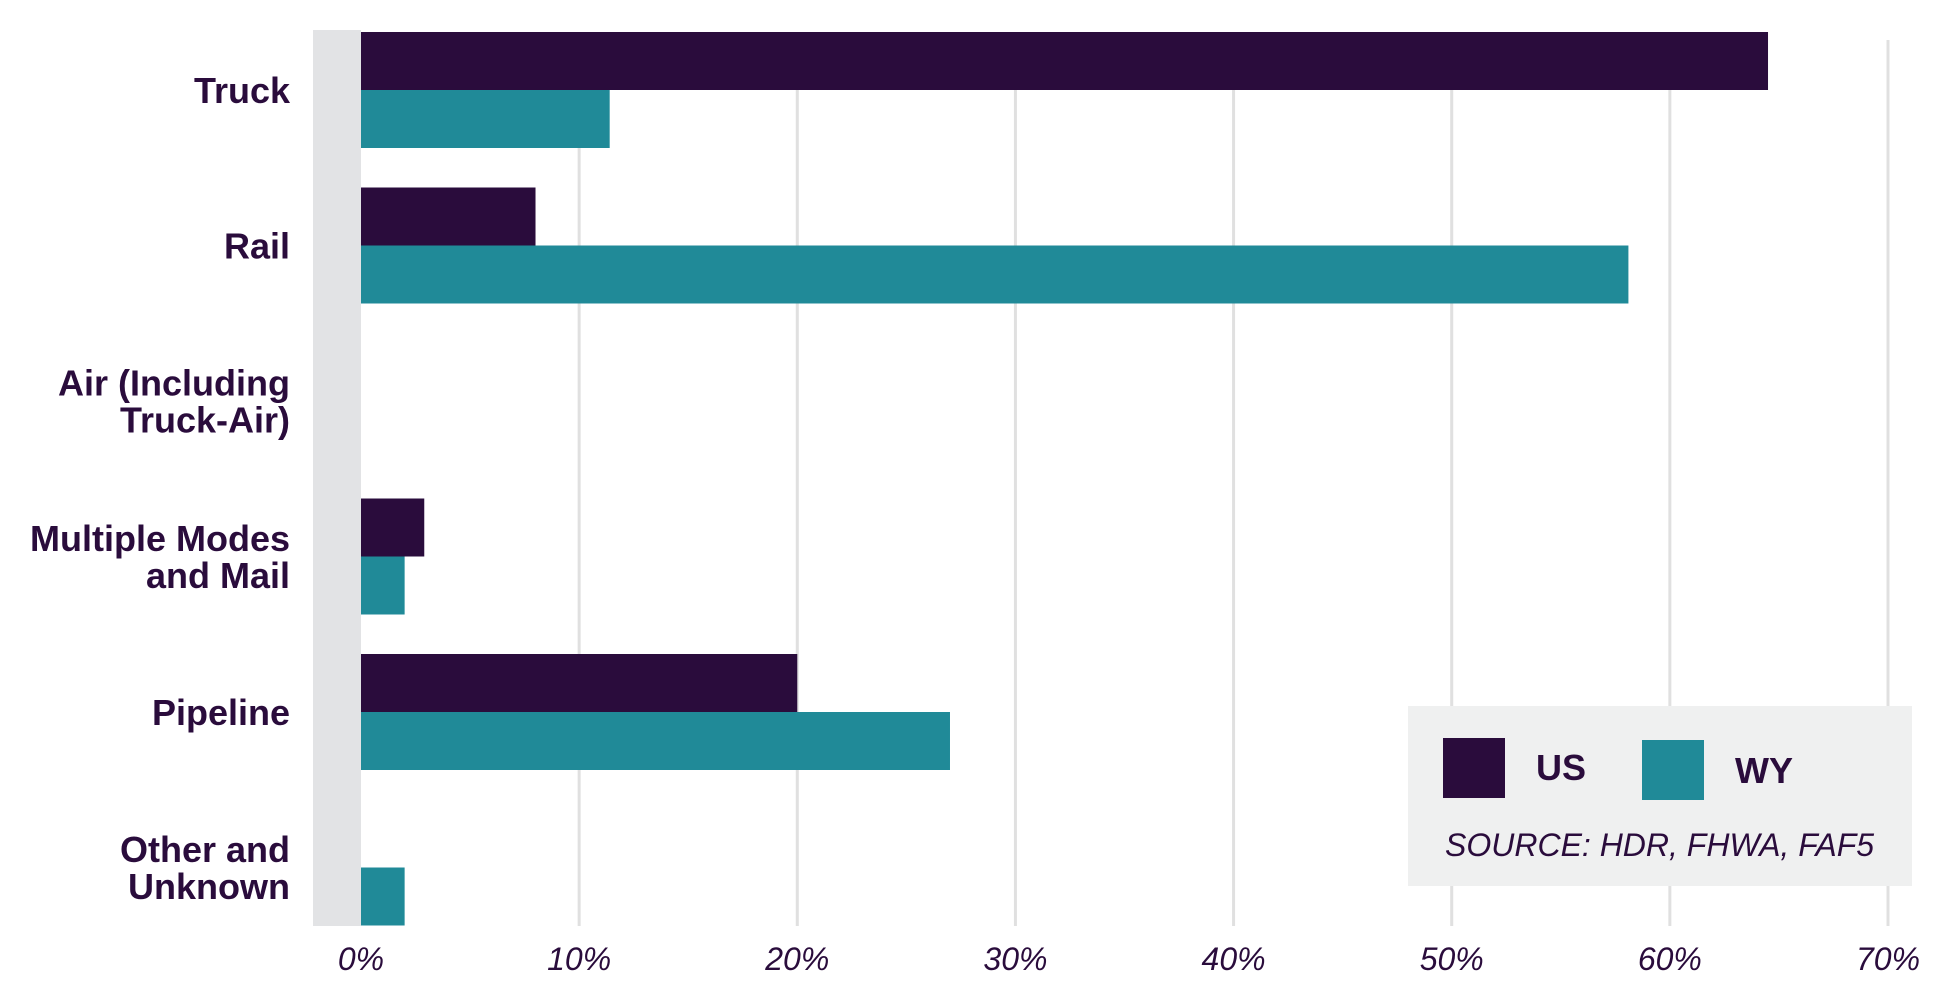 Image resolution: width=1950 pixels, height=1004 pixels. I want to click on category-label: Pipeline, so click(221, 712).